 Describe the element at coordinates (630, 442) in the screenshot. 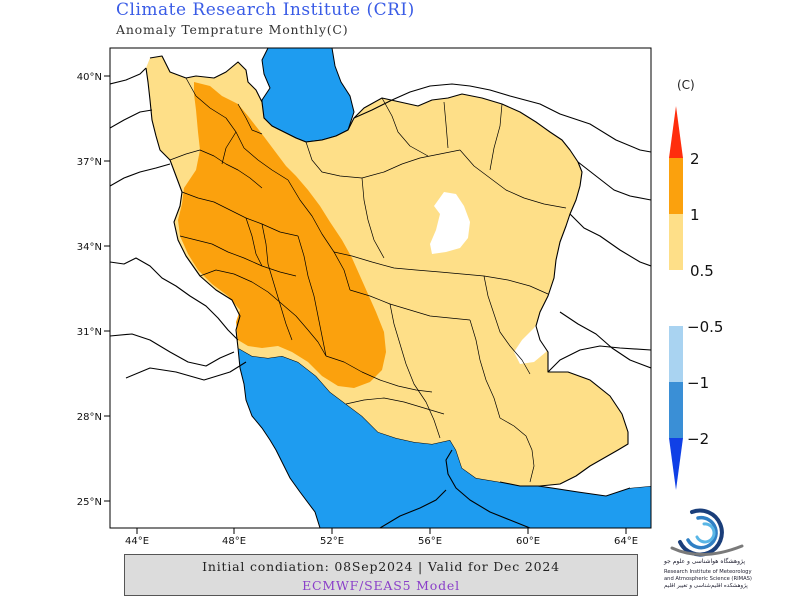

I see `no-anomaly-patch-southeast` at that location.